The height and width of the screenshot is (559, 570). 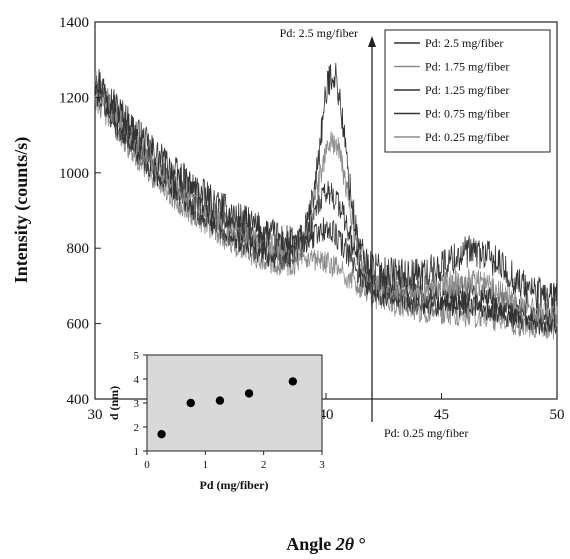 What do you see at coordinates (74, 98) in the screenshot?
I see `y-tick-label: 1200` at bounding box center [74, 98].